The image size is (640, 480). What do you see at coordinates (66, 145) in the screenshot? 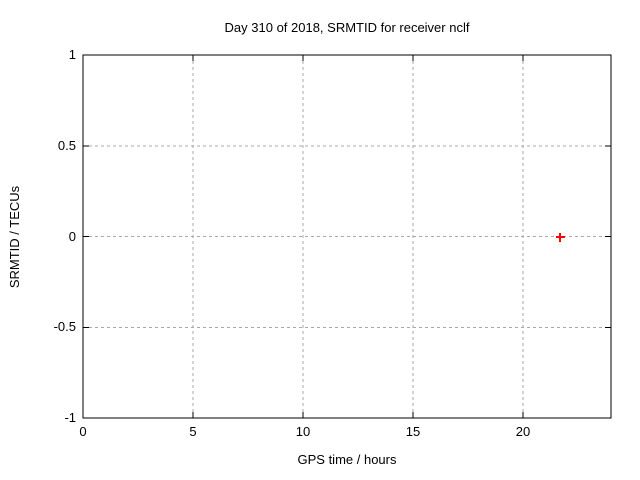
I see `y-tick-label: 0.5` at bounding box center [66, 145].